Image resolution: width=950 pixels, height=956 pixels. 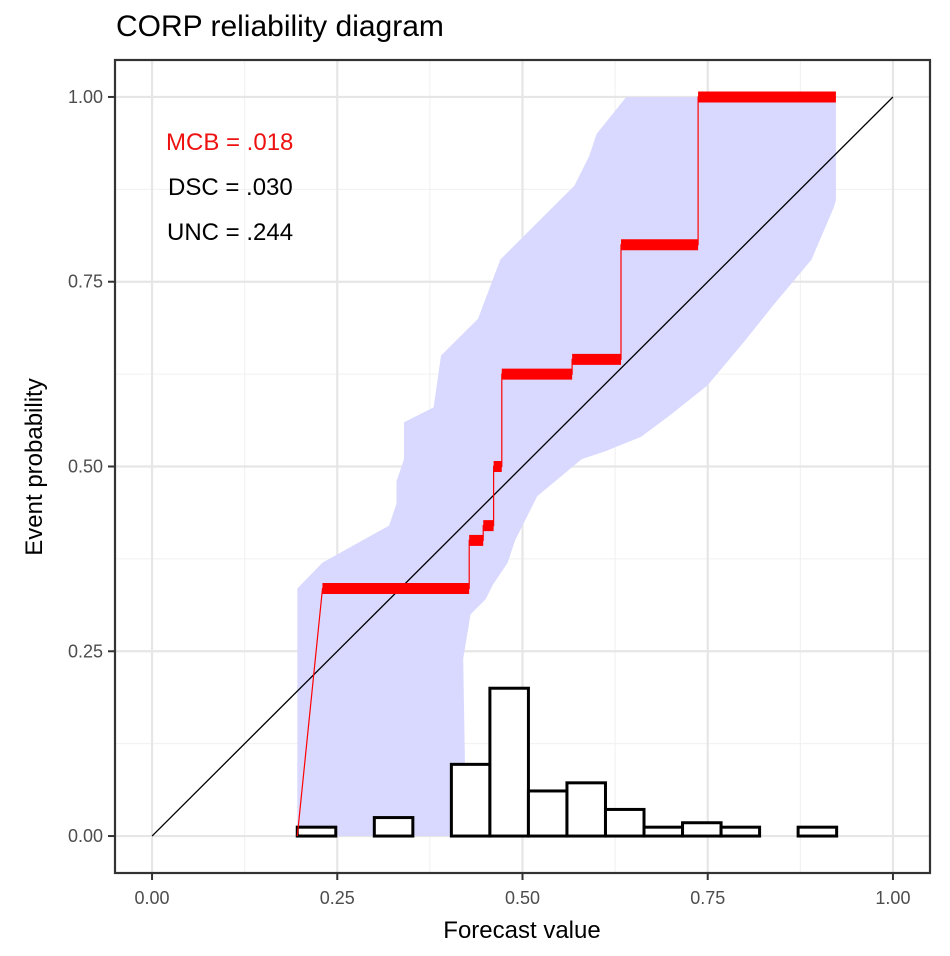 What do you see at coordinates (707, 898) in the screenshot?
I see `x-tick-label: 0.75` at bounding box center [707, 898].